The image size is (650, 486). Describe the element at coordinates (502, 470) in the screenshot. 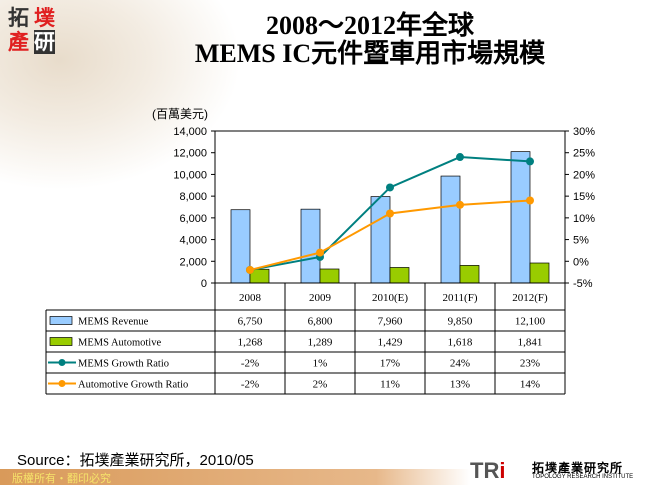

I see `tri-logo-i: i` at that location.